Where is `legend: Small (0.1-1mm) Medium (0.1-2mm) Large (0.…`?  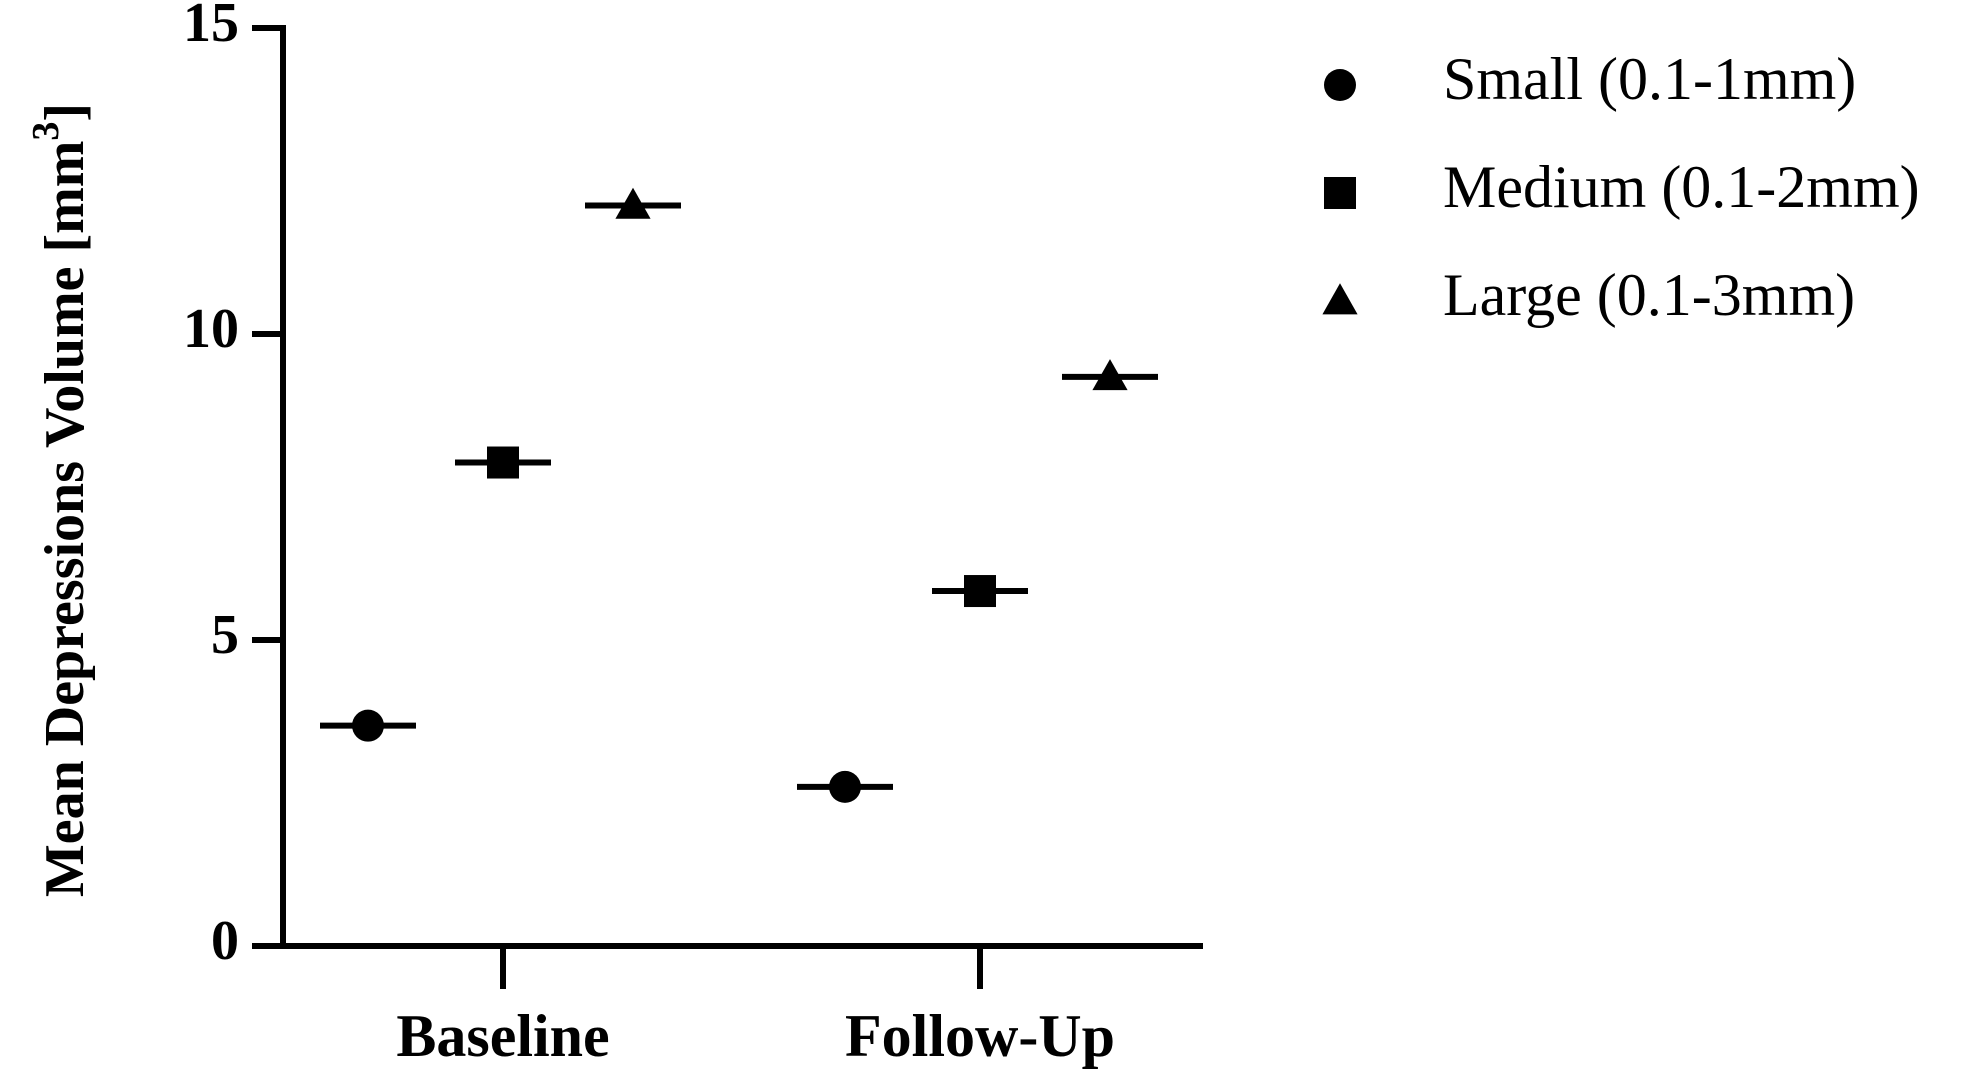 legend: Small (0.1-1mm) Medium (0.1-2mm) Large (0.… is located at coordinates (1621, 187).